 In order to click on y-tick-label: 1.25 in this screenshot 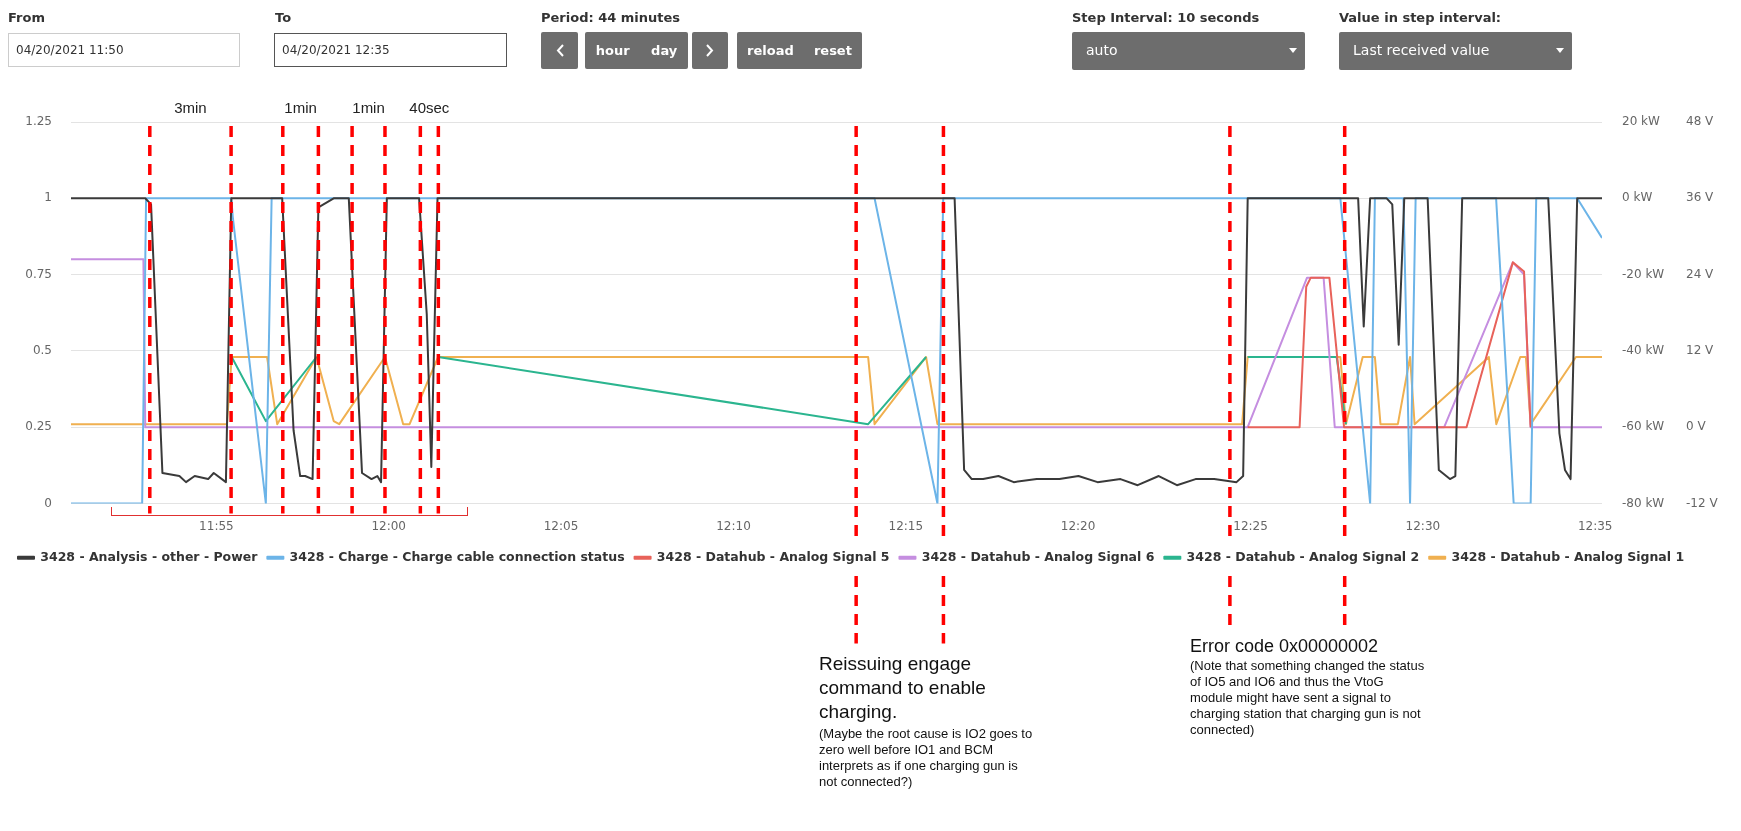, I will do `click(38, 121)`.